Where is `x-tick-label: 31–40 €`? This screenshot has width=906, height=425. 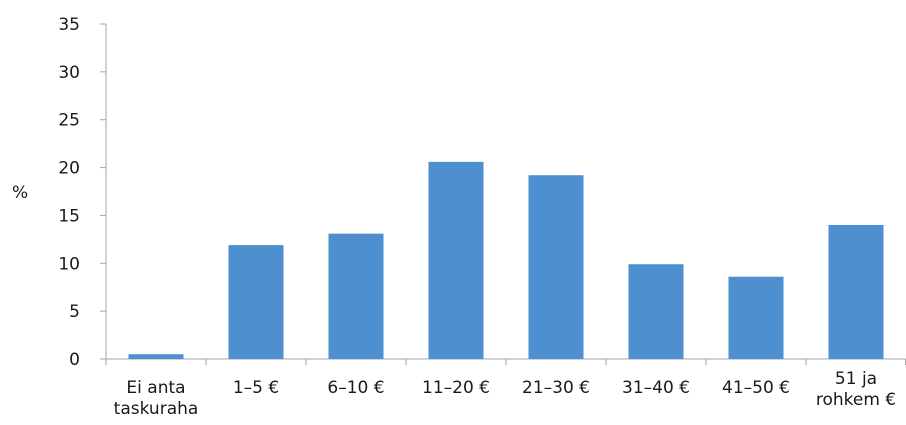
x-tick-label: 31–40 € is located at coordinates (656, 388).